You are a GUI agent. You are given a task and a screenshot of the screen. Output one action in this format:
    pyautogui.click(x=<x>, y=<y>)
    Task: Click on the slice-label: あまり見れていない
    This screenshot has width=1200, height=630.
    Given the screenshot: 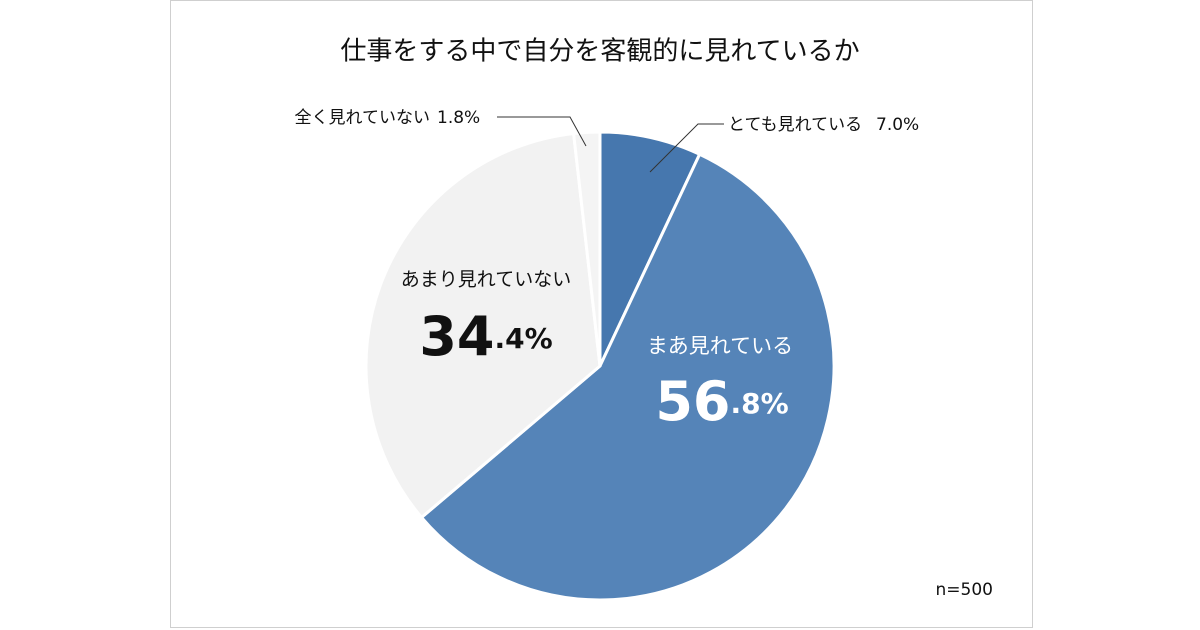 What is the action you would take?
    pyautogui.click(x=486, y=280)
    